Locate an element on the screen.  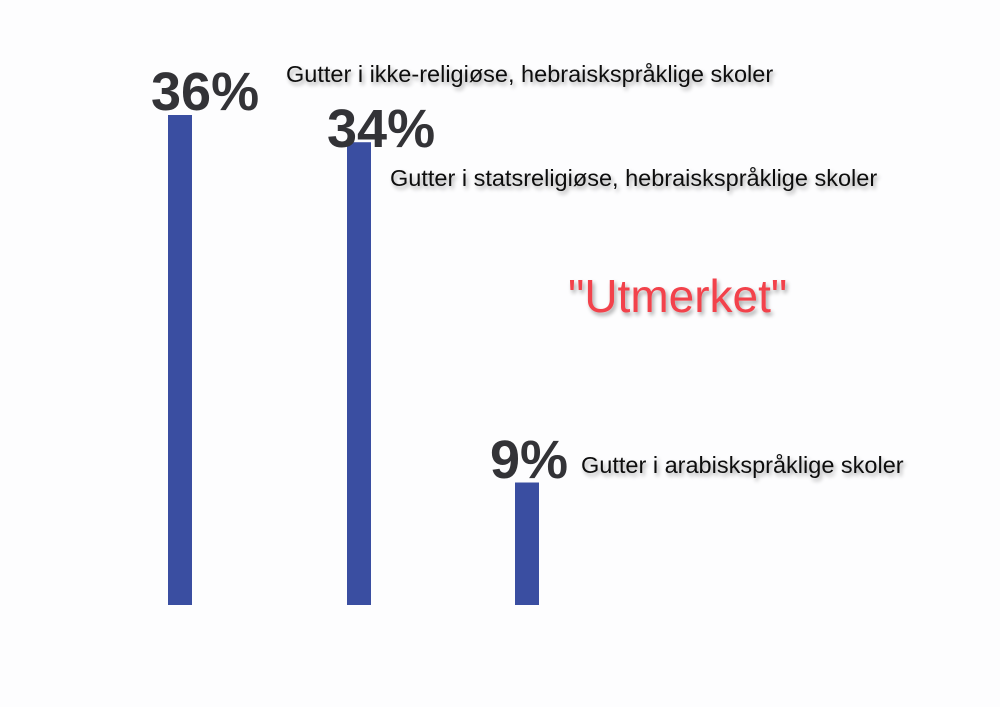
data-label-34: 34% is located at coordinates (381, 129).